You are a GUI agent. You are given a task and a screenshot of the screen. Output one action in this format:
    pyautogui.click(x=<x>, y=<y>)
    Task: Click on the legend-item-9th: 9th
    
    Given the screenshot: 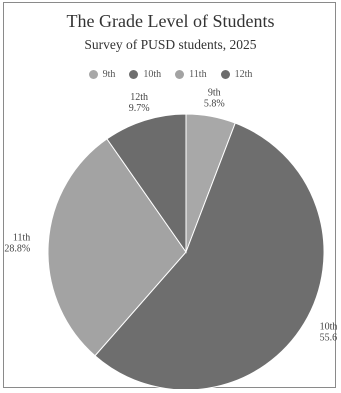 What is the action you would take?
    pyautogui.click(x=102, y=74)
    